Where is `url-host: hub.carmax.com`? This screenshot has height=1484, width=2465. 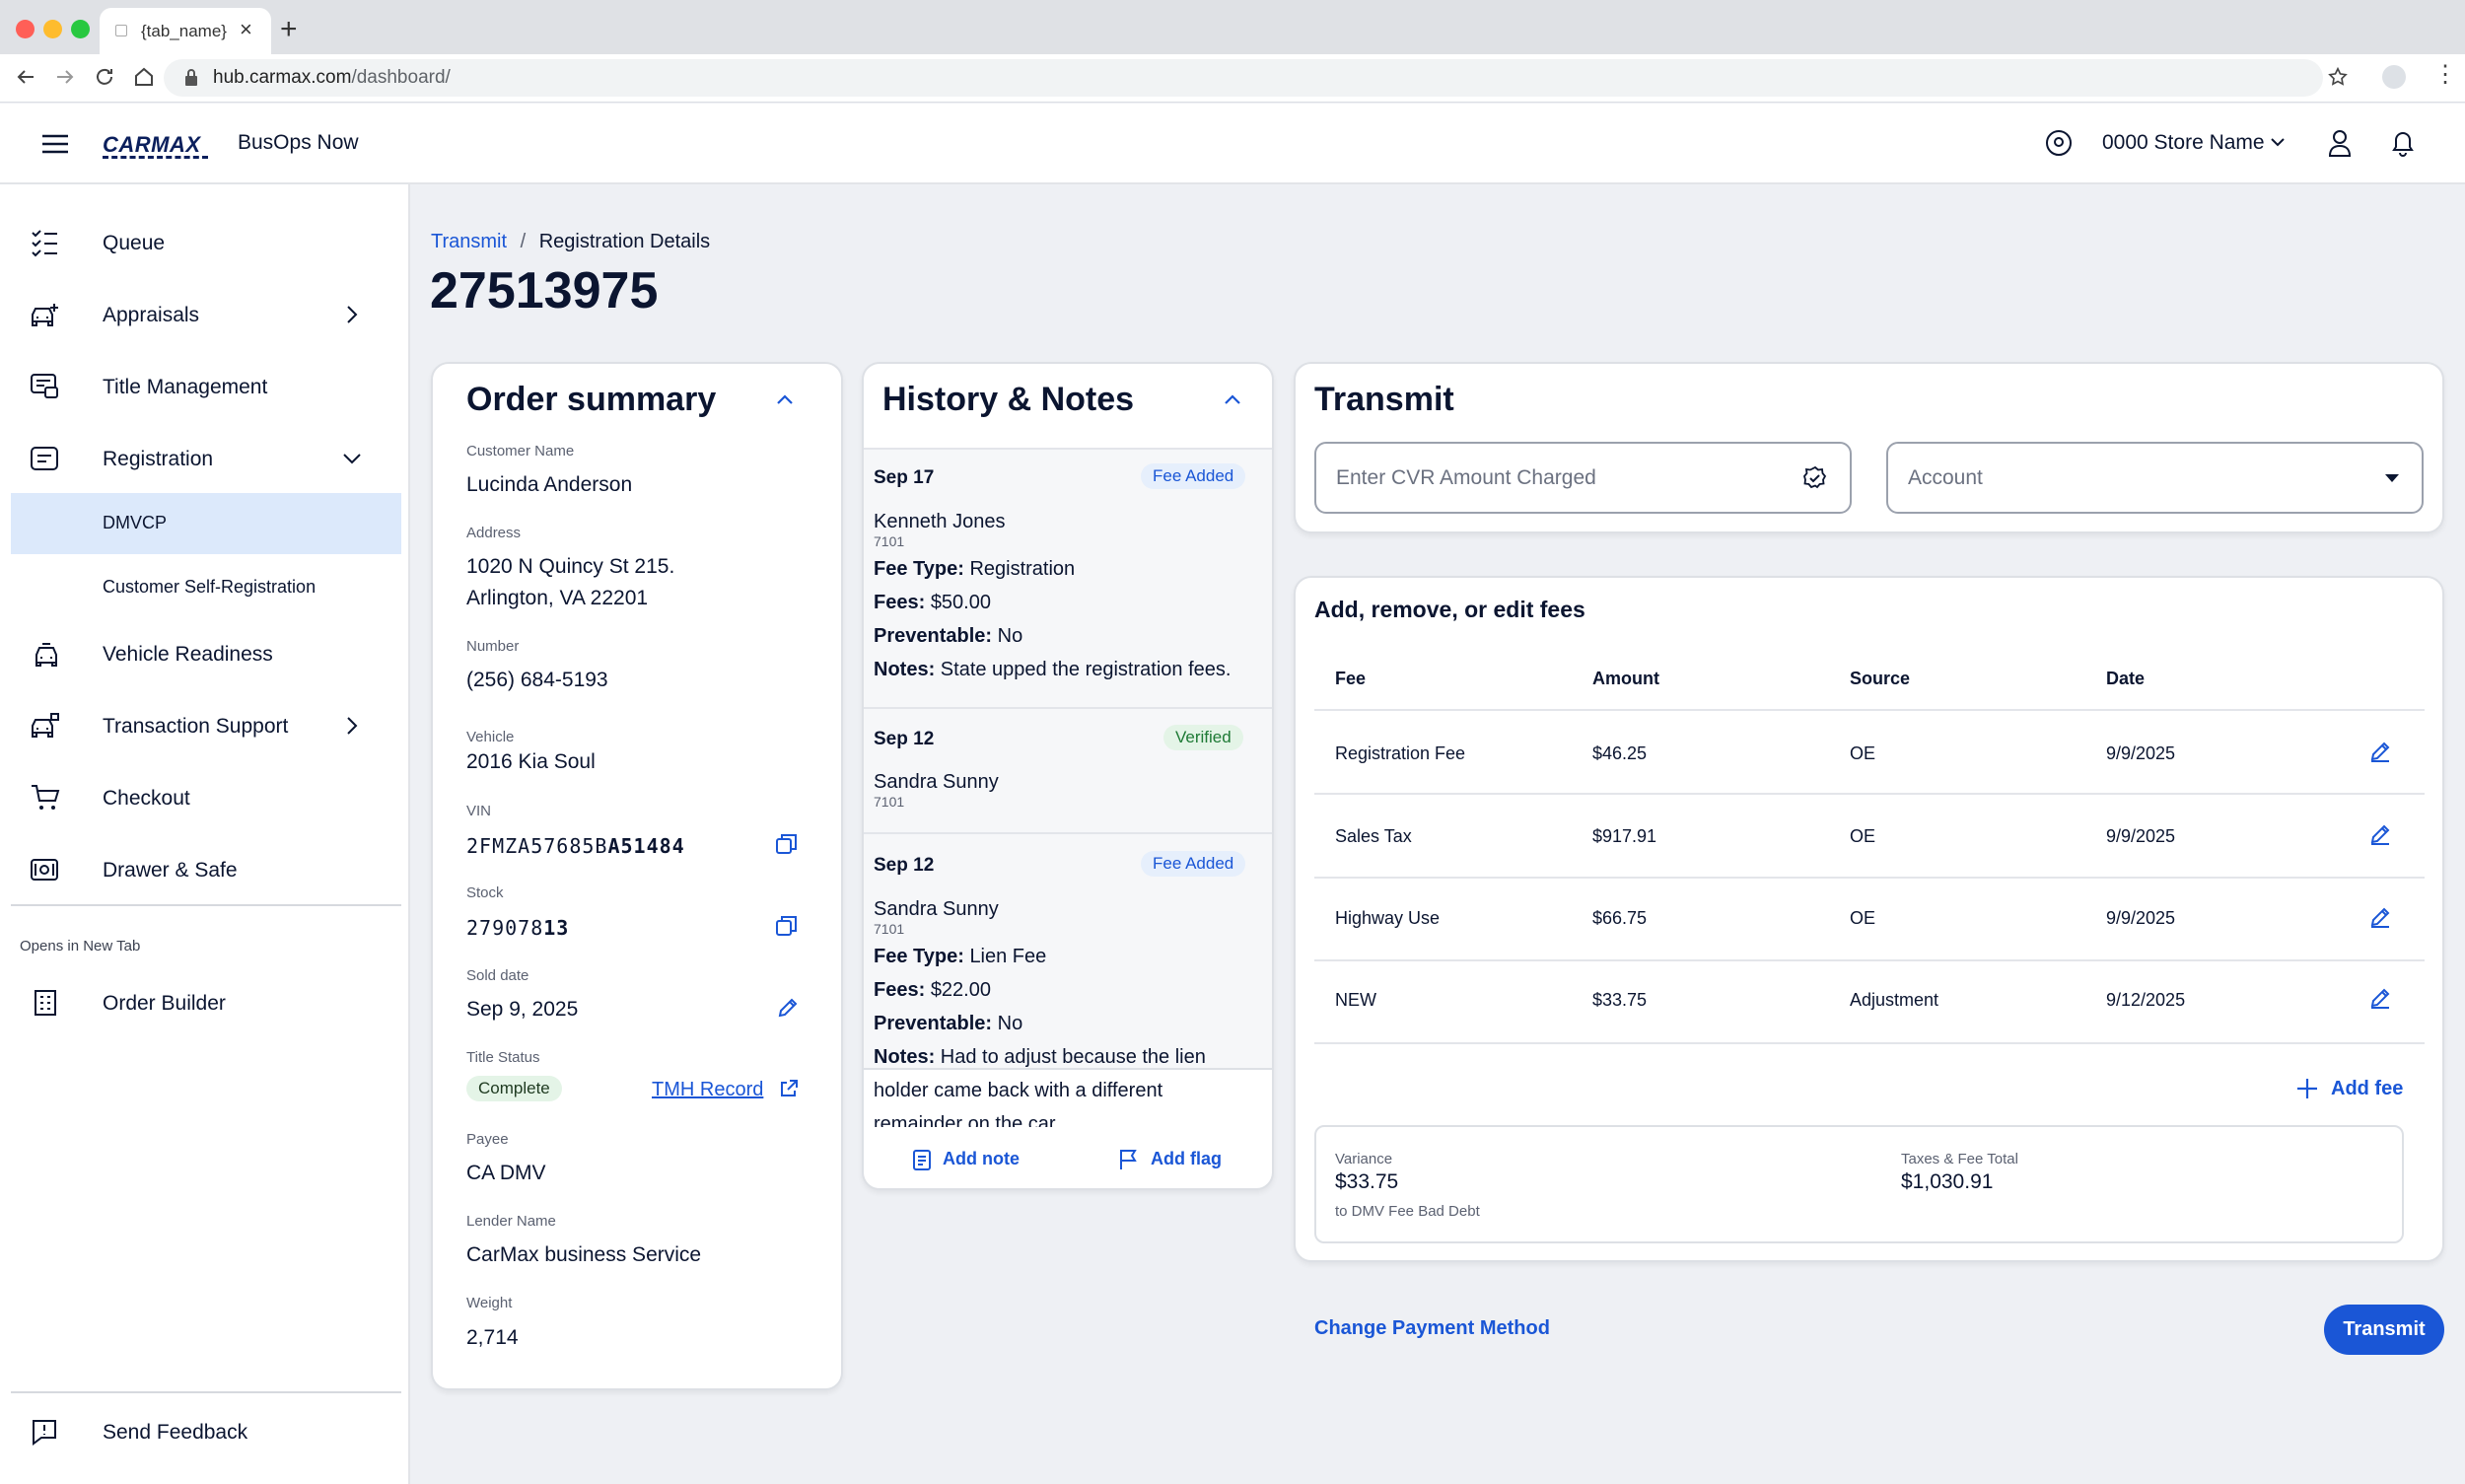
url-host: hub.carmax.com is located at coordinates (282, 77).